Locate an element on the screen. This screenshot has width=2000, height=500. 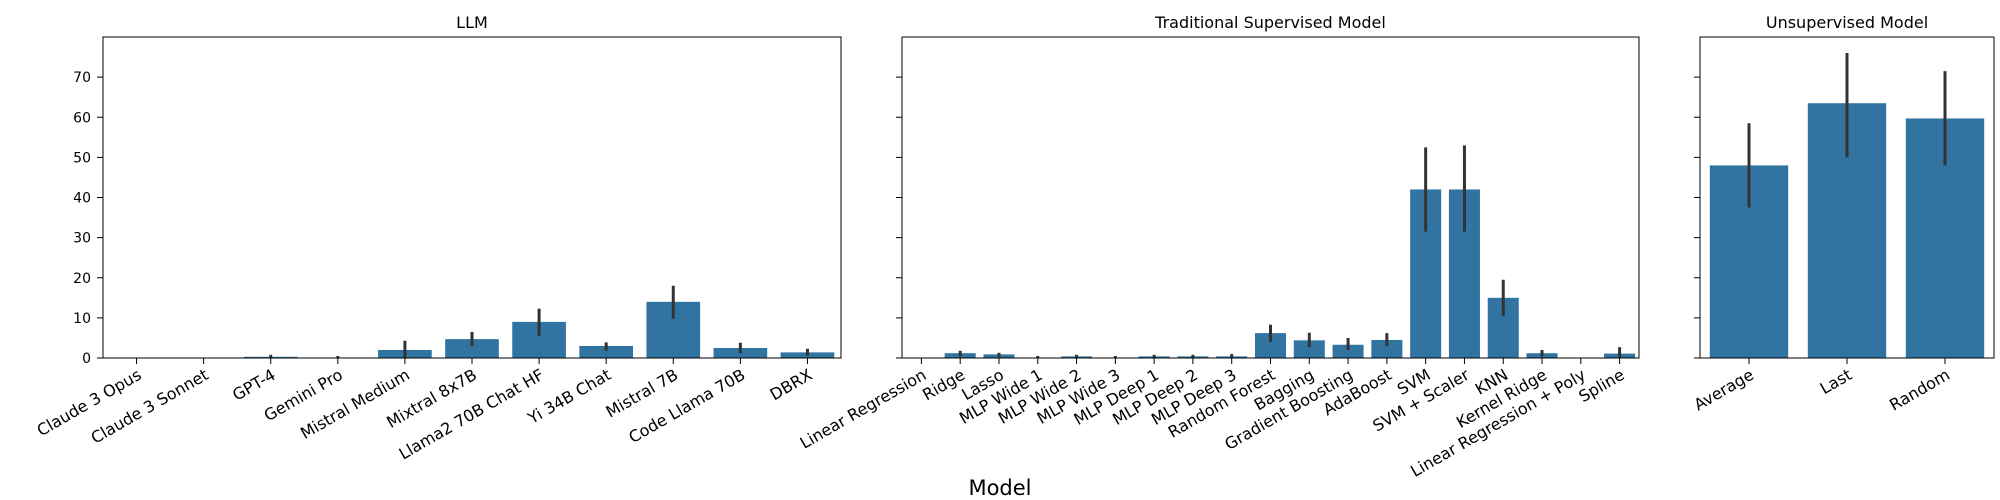
y-tick-label: 60 is located at coordinates (82, 118).